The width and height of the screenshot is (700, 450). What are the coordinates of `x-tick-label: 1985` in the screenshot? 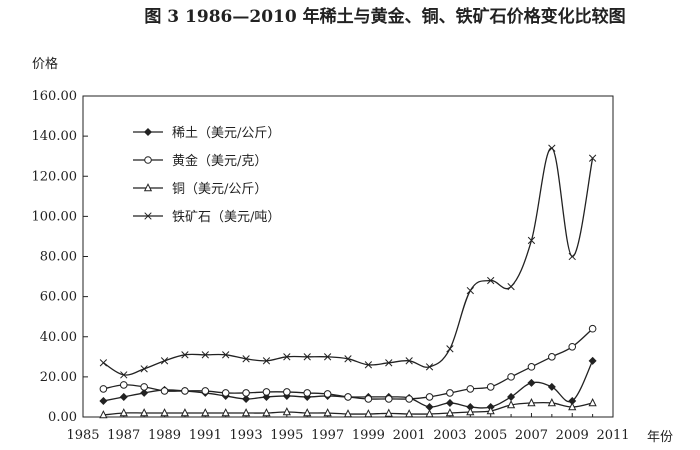 It's located at (82, 435).